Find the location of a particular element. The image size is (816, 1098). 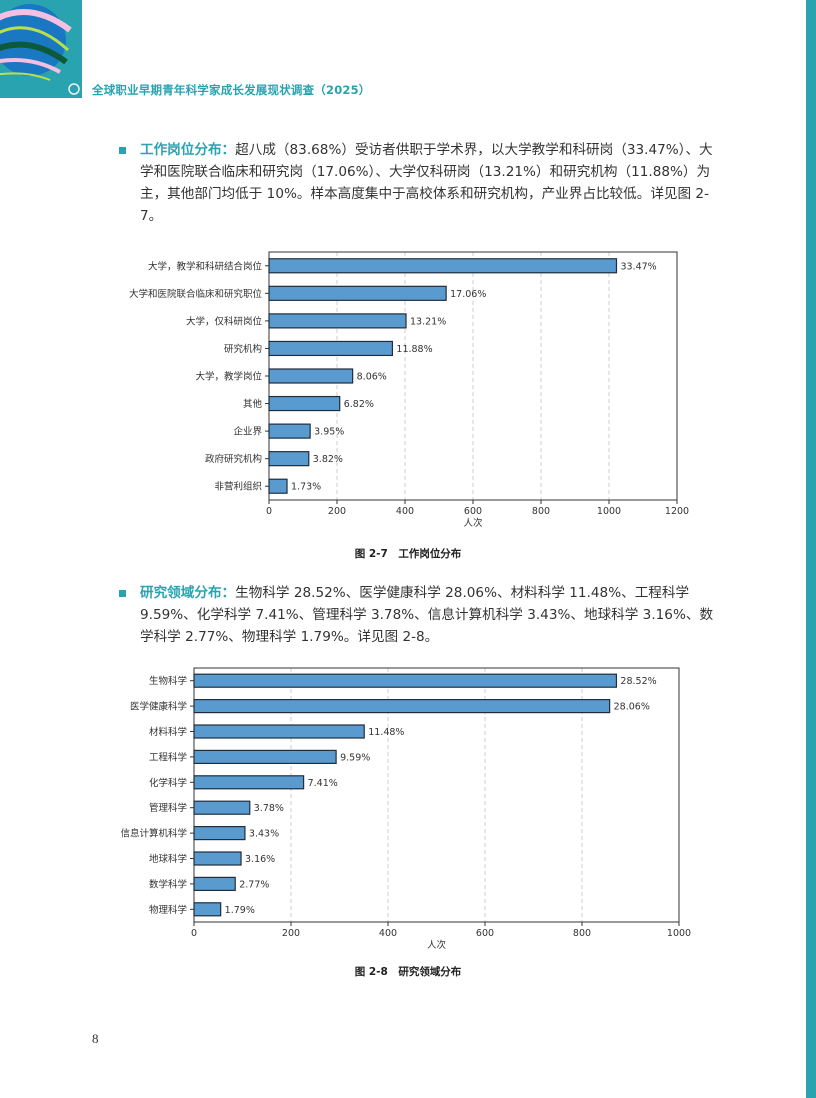

y-tick-label: 生物科学 is located at coordinates (168, 681).